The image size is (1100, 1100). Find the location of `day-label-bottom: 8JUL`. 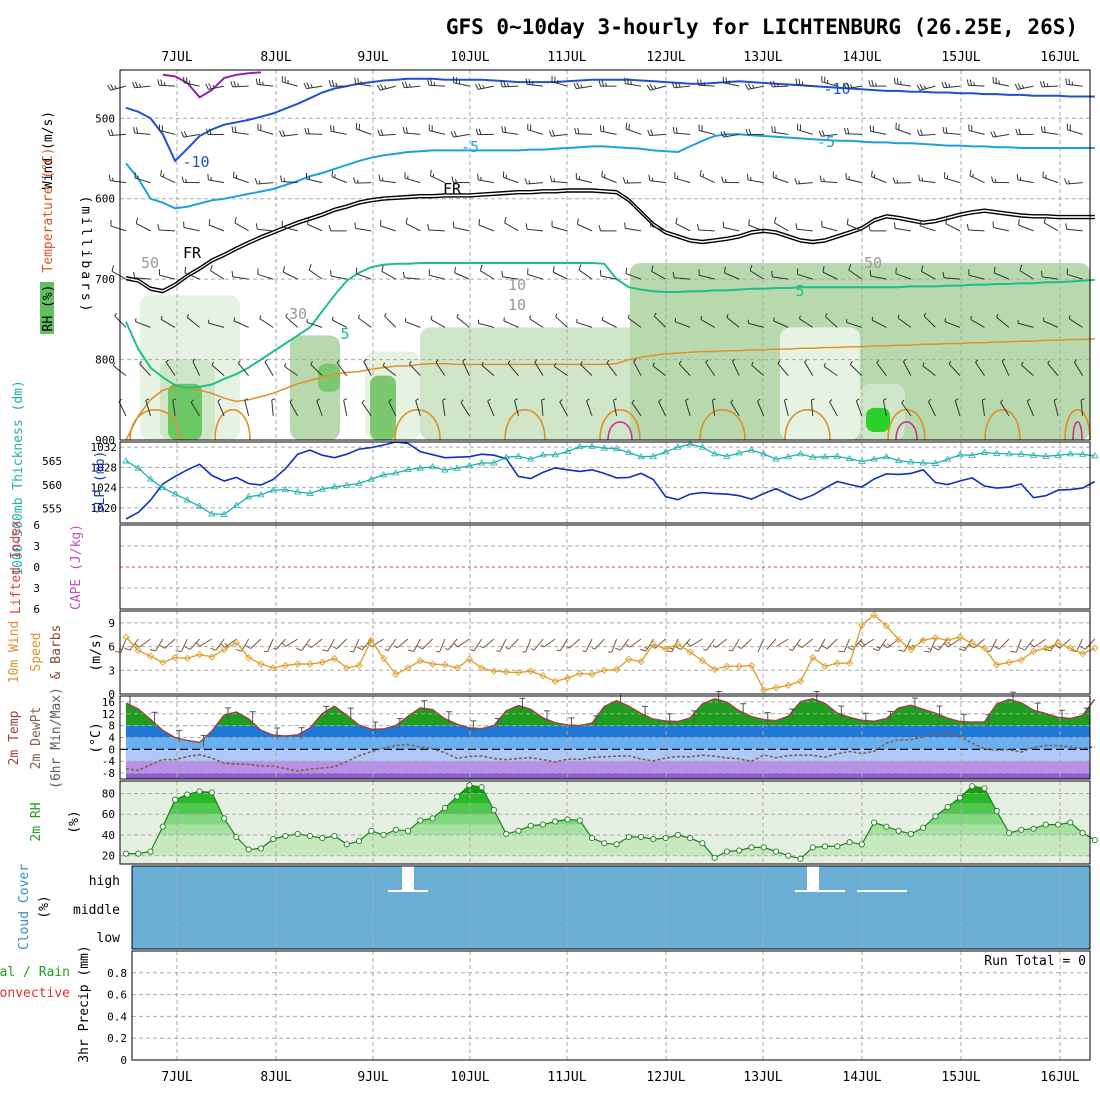

day-label-bottom: 8JUL is located at coordinates (275, 1077).